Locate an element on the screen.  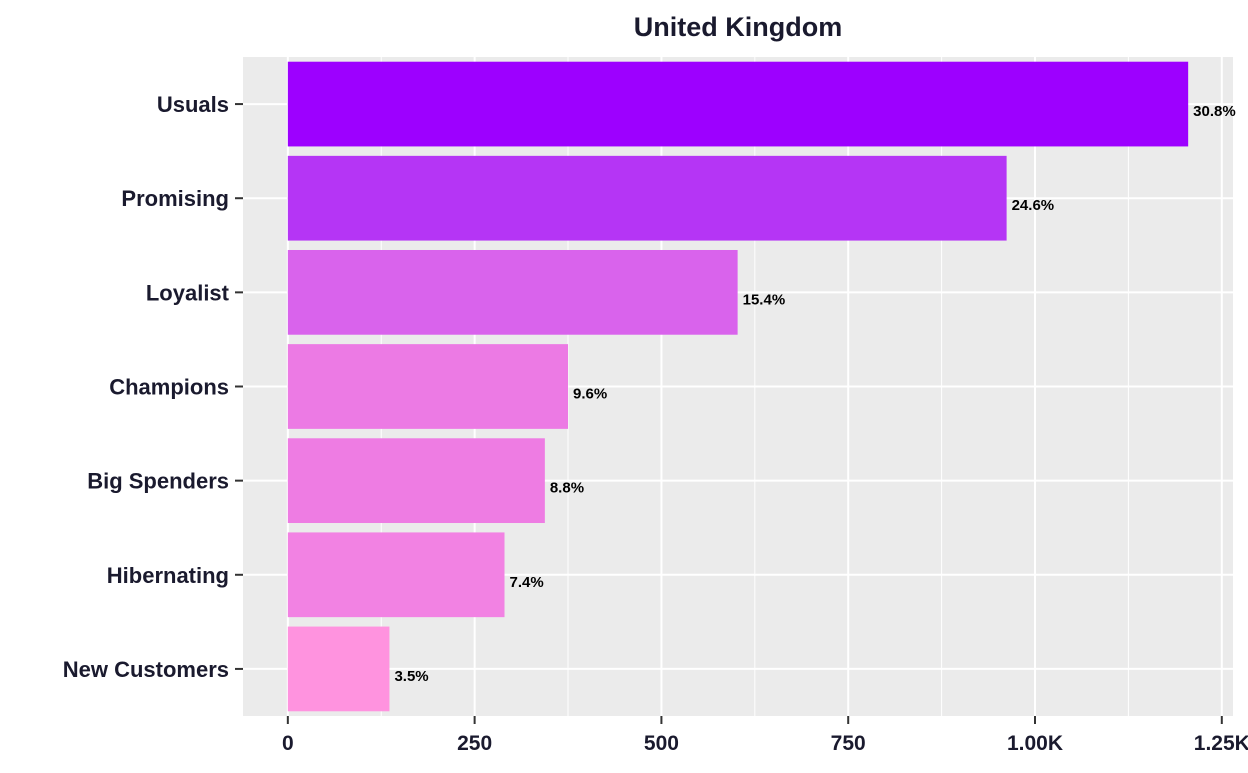
value-tick-label: 250 is located at coordinates (474, 743).